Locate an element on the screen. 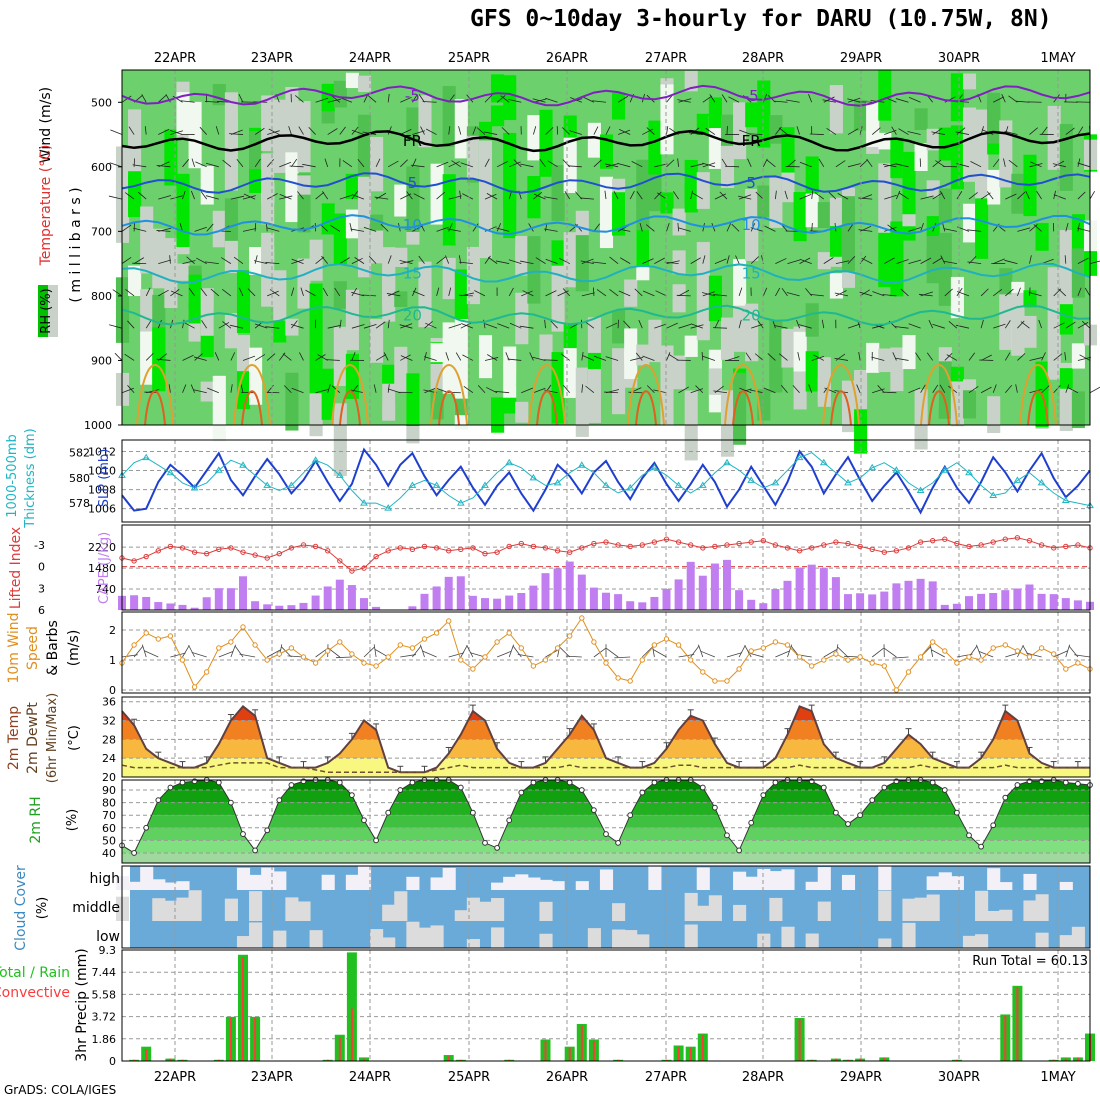  y-tick-label: 0 is located at coordinates (112, 1061).